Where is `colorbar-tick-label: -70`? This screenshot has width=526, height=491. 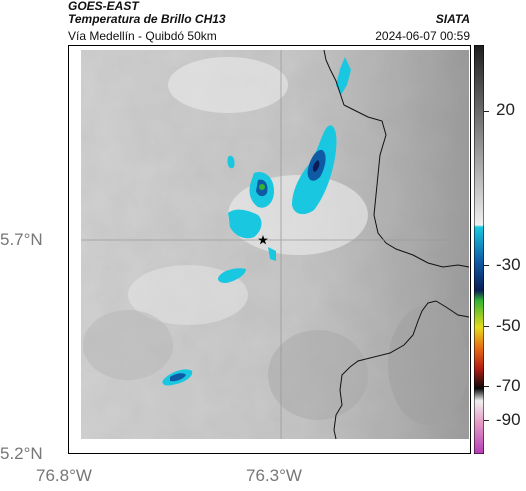
colorbar-tick-label: -70 is located at coordinates (508, 385).